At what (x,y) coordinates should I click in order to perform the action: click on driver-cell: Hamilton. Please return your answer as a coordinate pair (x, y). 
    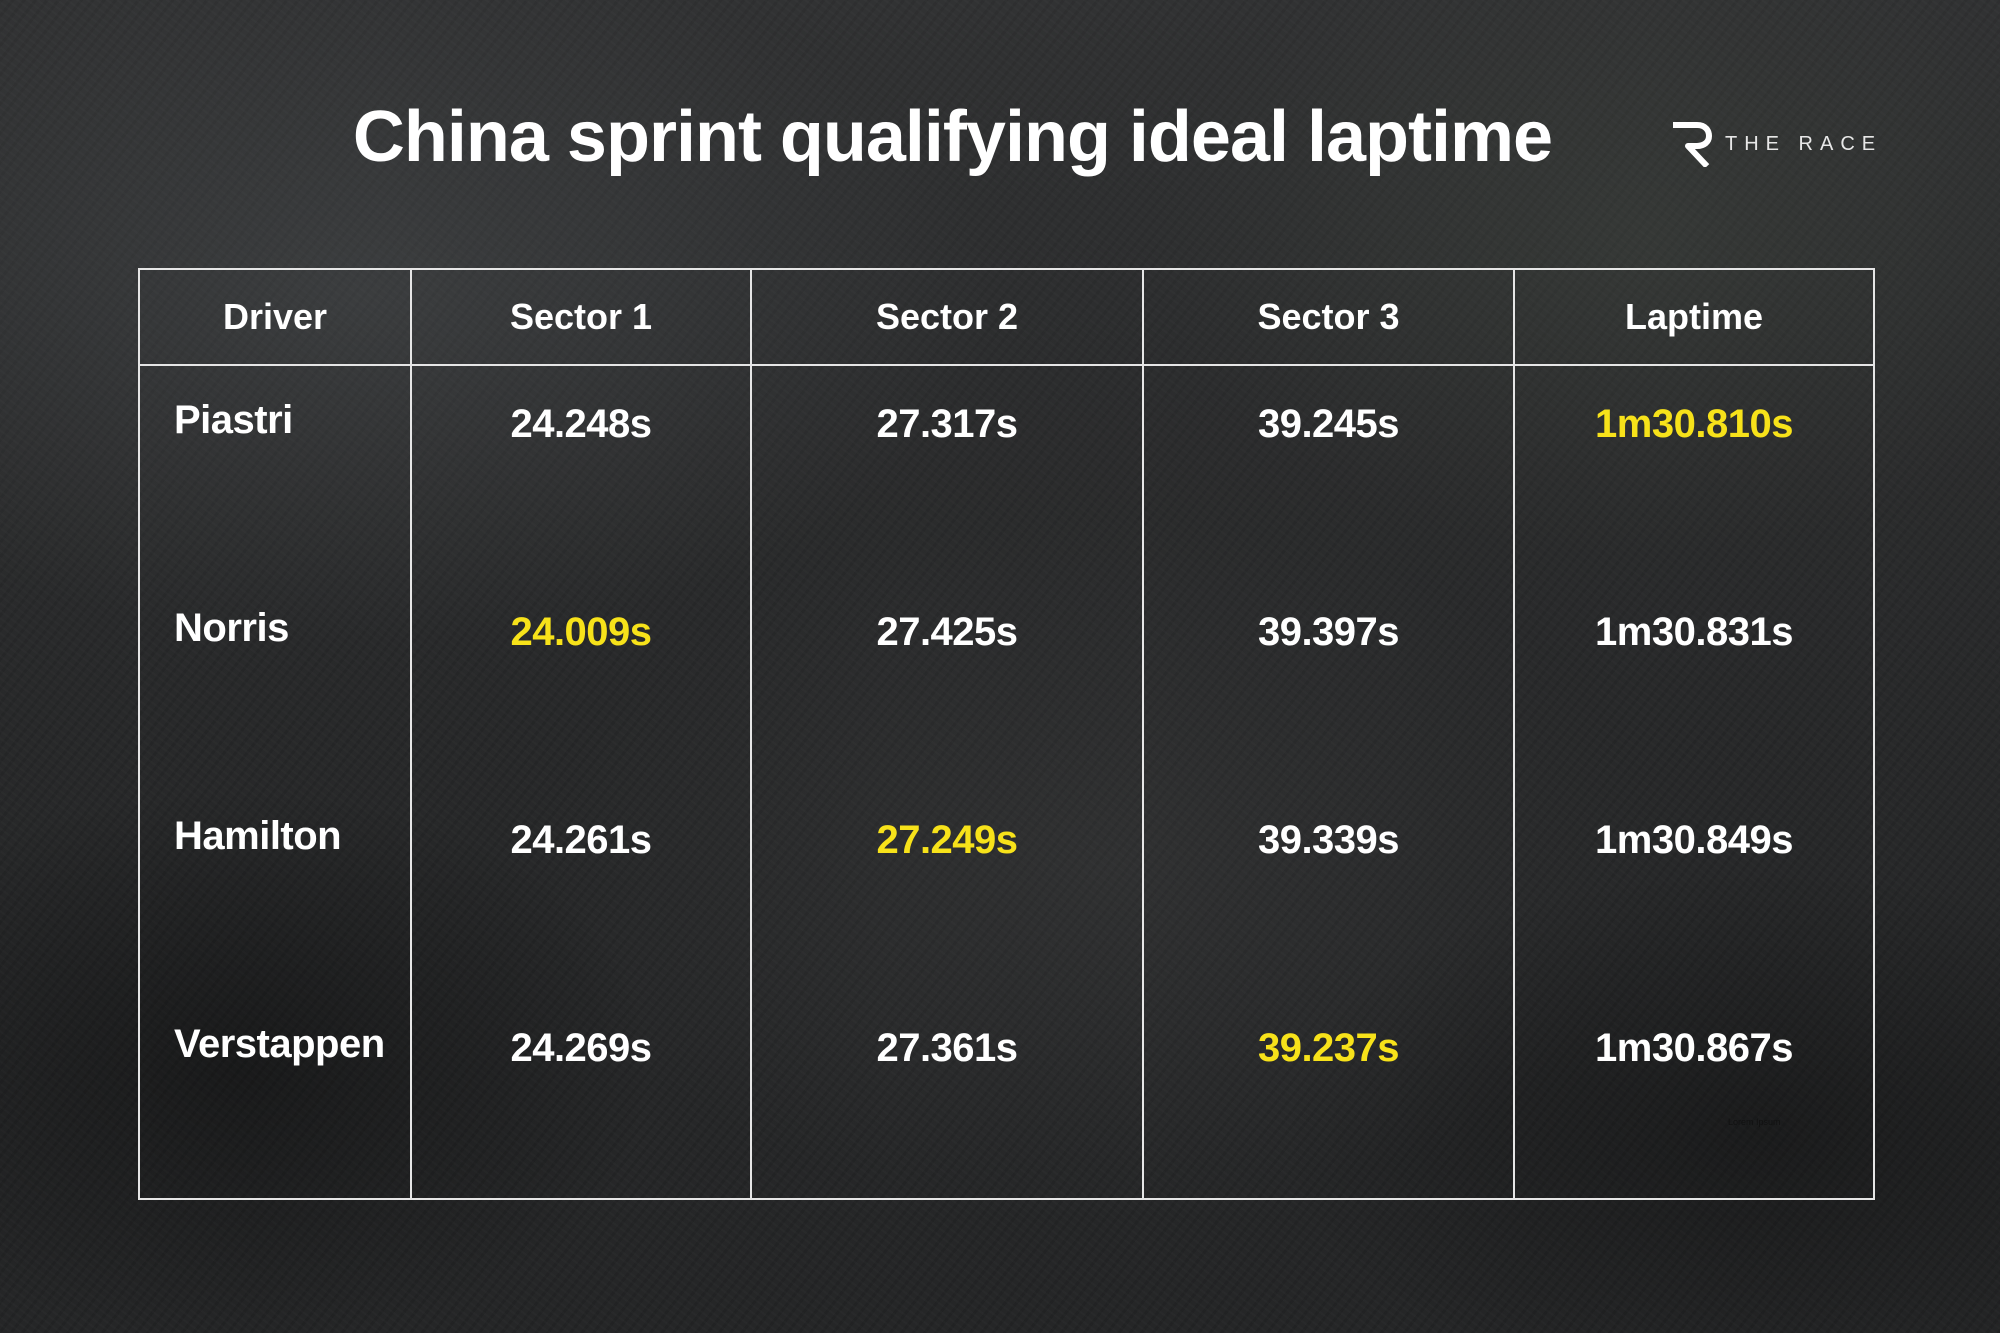
    Looking at the image, I should click on (275, 886).